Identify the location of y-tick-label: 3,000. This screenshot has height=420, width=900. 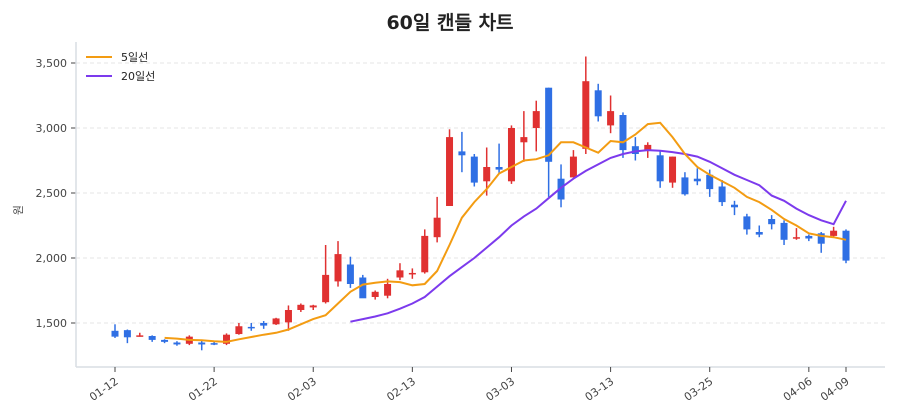
(52, 128).